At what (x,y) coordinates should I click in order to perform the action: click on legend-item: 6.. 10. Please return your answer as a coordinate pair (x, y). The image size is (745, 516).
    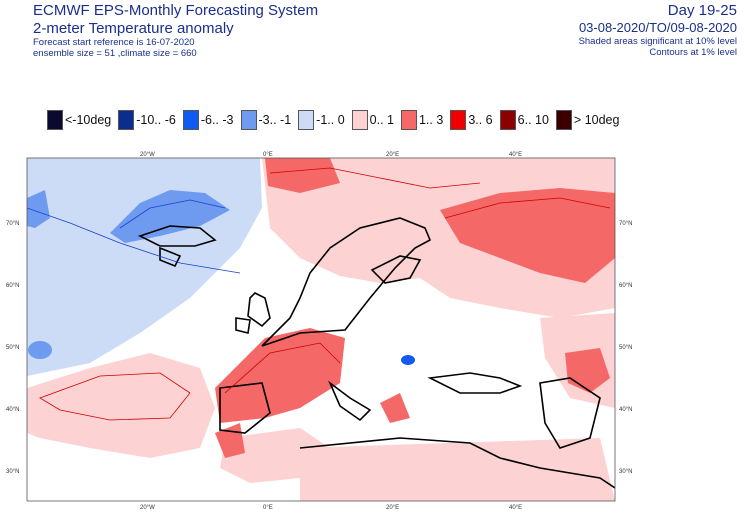
    Looking at the image, I should click on (524, 120).